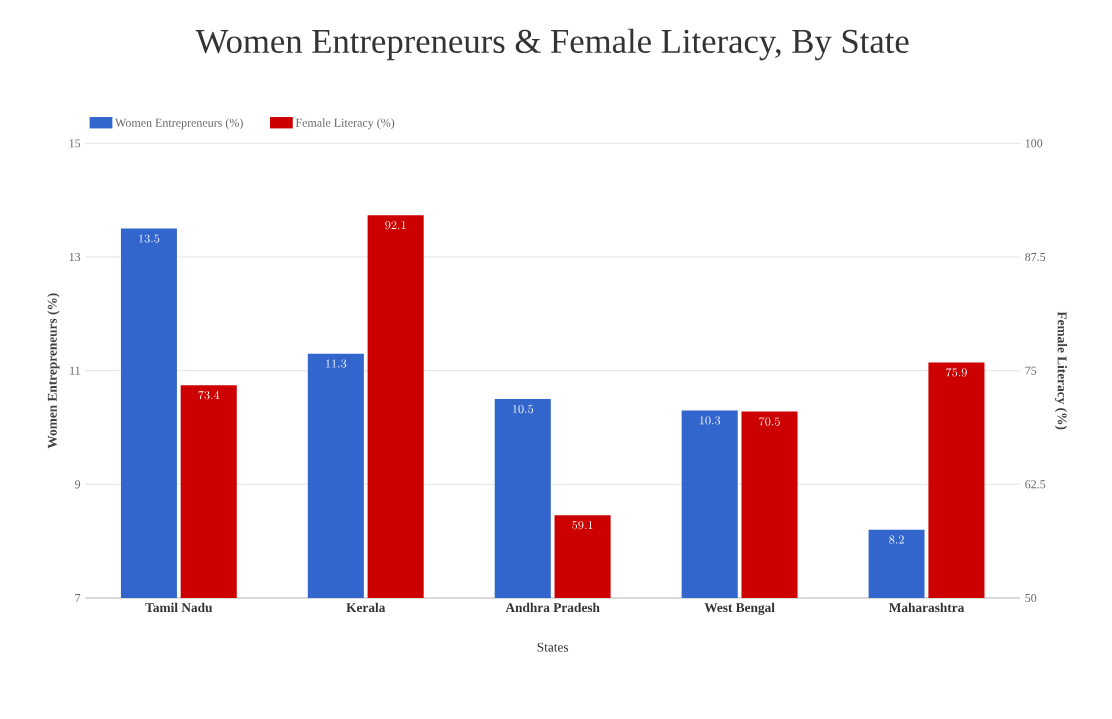  What do you see at coordinates (75, 257) in the screenshot?
I see `y-tick-label: 13` at bounding box center [75, 257].